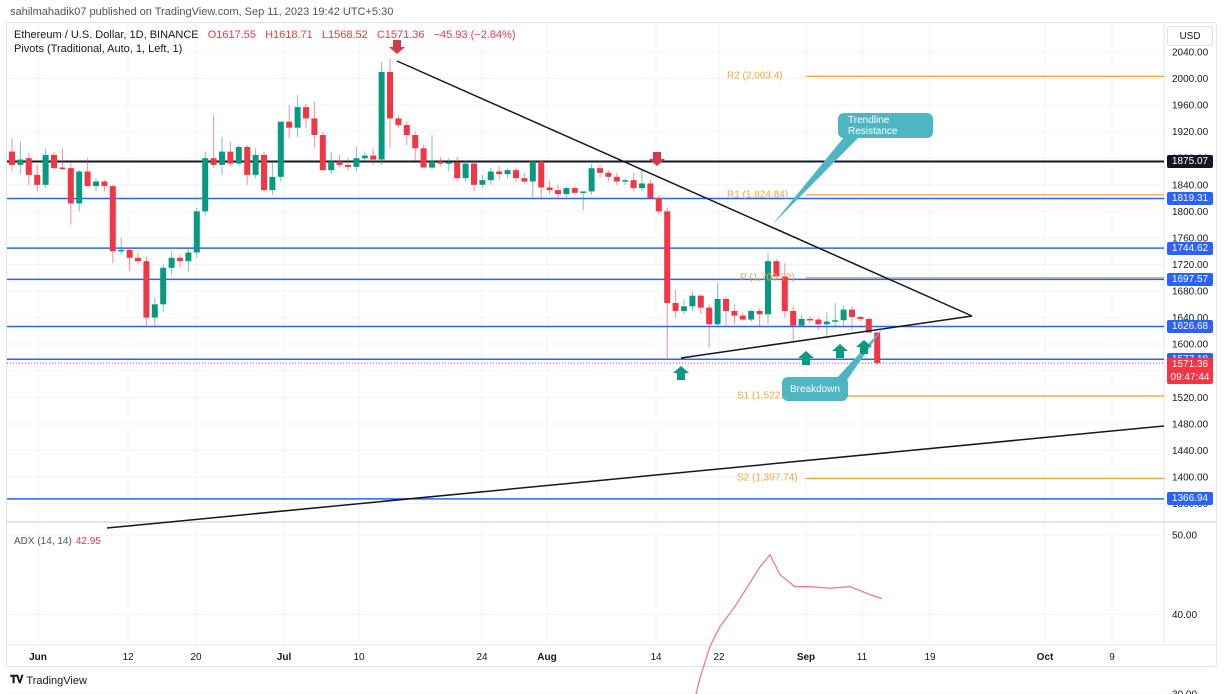 This screenshot has width=1224, height=694. Describe the element at coordinates (1045, 657) in the screenshot. I see `date-tick: Oct` at that location.